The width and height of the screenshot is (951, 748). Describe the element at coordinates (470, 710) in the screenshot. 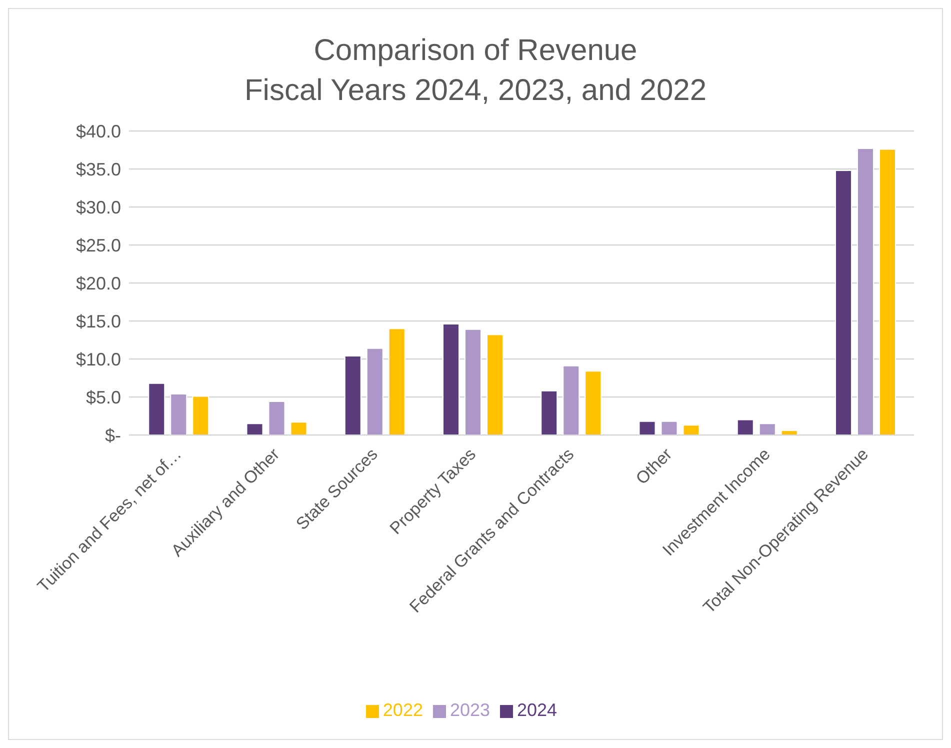

I see `legend-label: 2023` at that location.